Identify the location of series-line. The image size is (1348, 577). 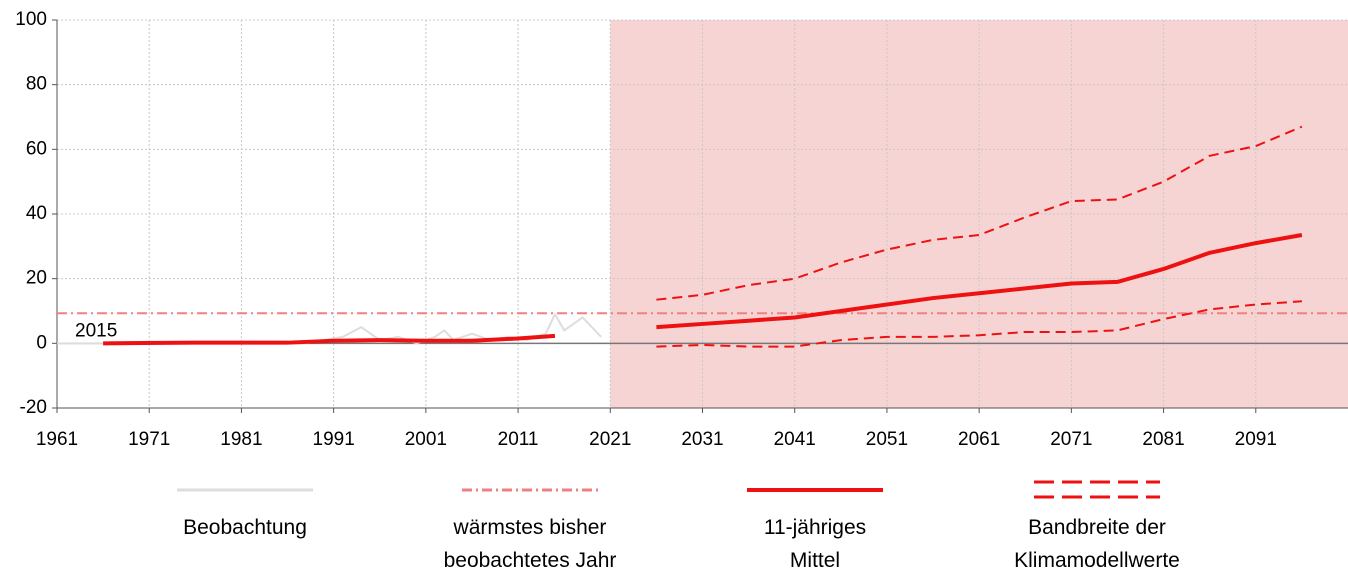
(979, 324).